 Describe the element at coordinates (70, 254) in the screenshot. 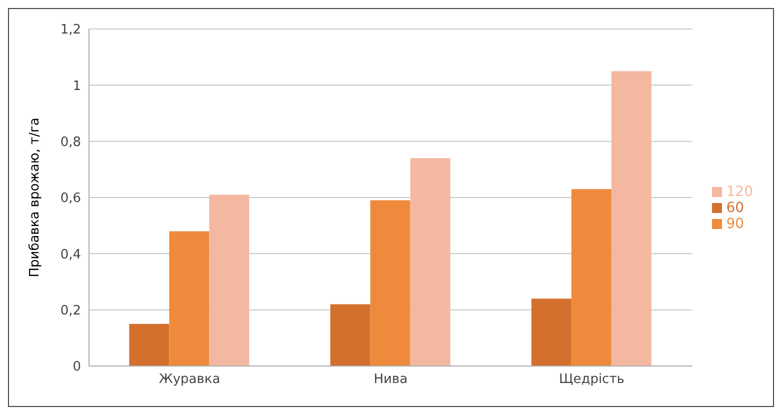

I see `y-tick-label: 0,4` at that location.